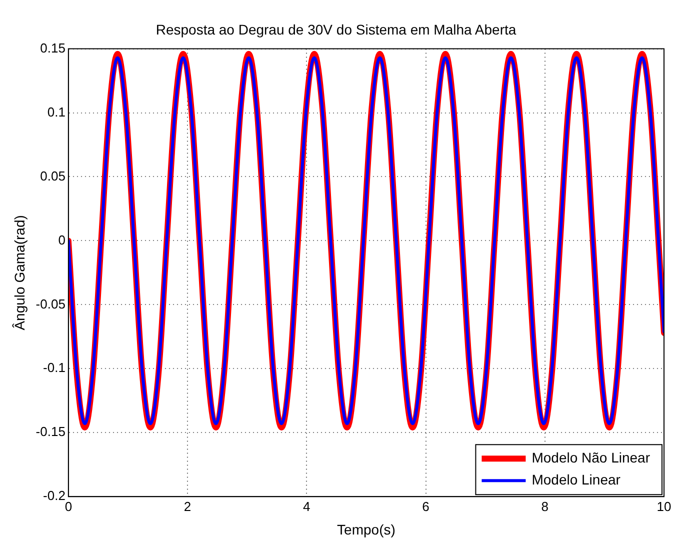 This screenshot has width=686, height=551. Describe the element at coordinates (545, 506) in the screenshot. I see `x-tick-label: 8` at that location.